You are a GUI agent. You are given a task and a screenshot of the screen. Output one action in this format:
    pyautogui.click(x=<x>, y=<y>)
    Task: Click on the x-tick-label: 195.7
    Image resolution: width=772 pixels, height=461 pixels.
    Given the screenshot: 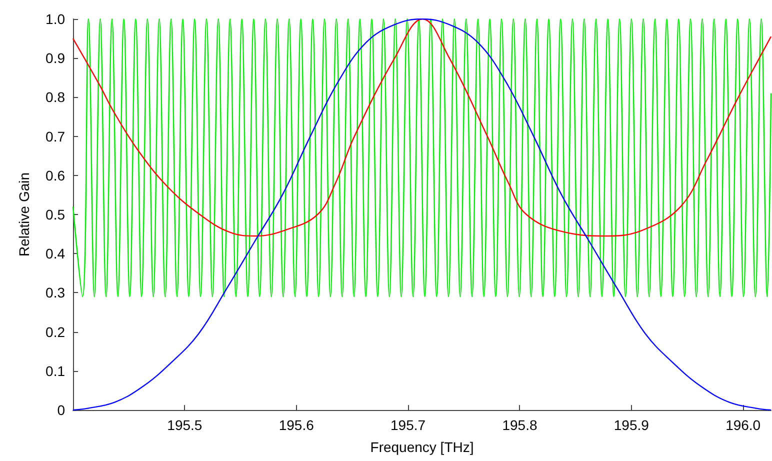 What is the action you would take?
    pyautogui.click(x=408, y=425)
    